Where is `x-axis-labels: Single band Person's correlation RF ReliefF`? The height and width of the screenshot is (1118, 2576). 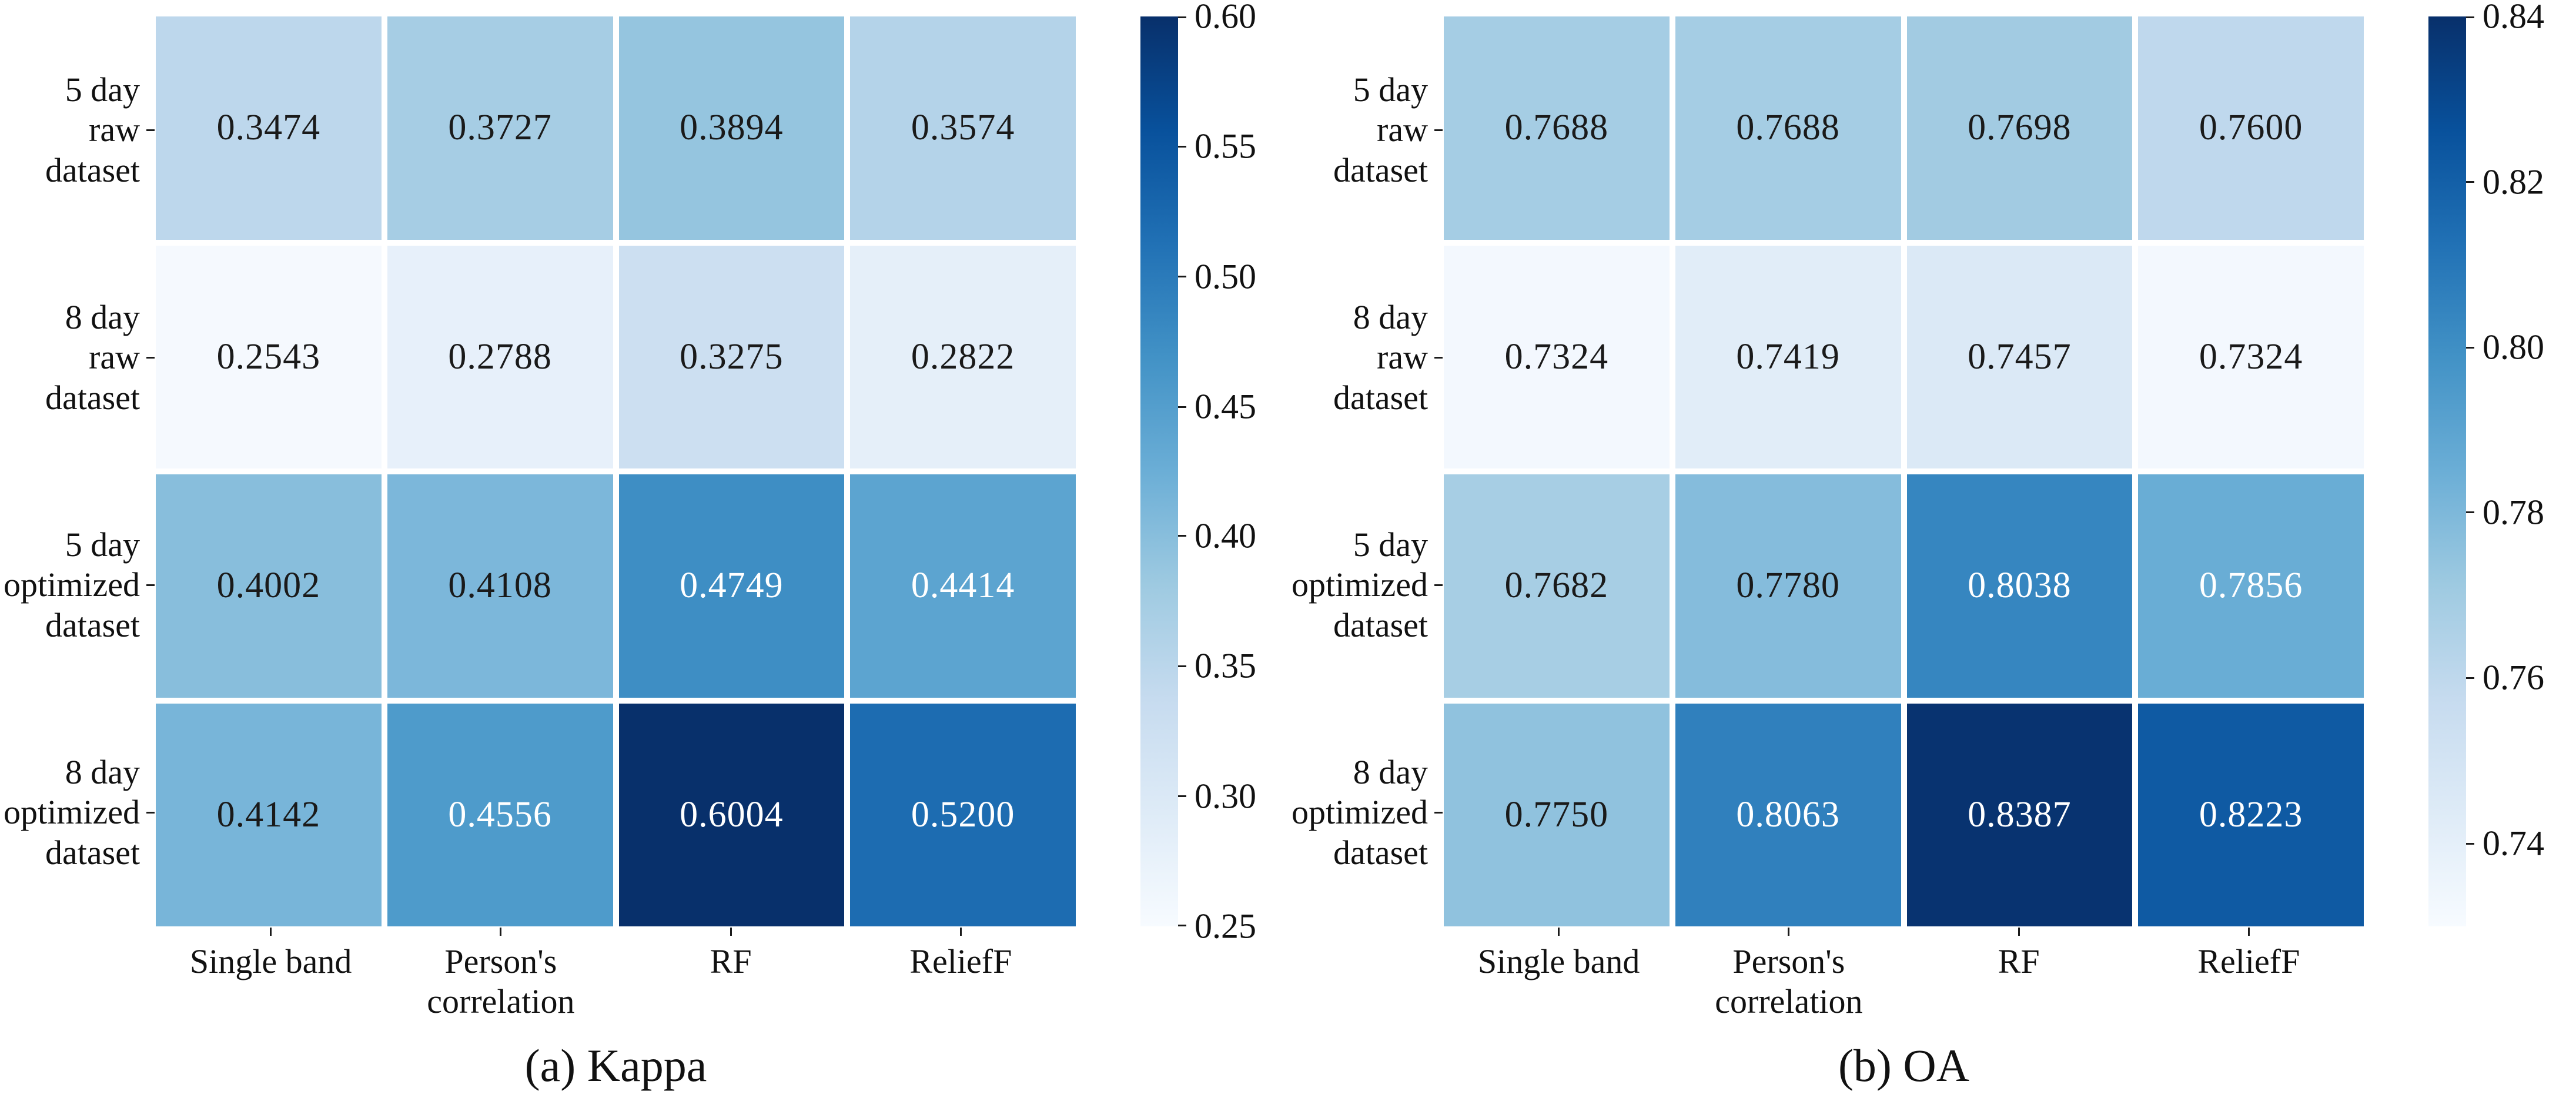 x-axis-labels: Single band Person's correlation RF ReliefF is located at coordinates (1904, 982).